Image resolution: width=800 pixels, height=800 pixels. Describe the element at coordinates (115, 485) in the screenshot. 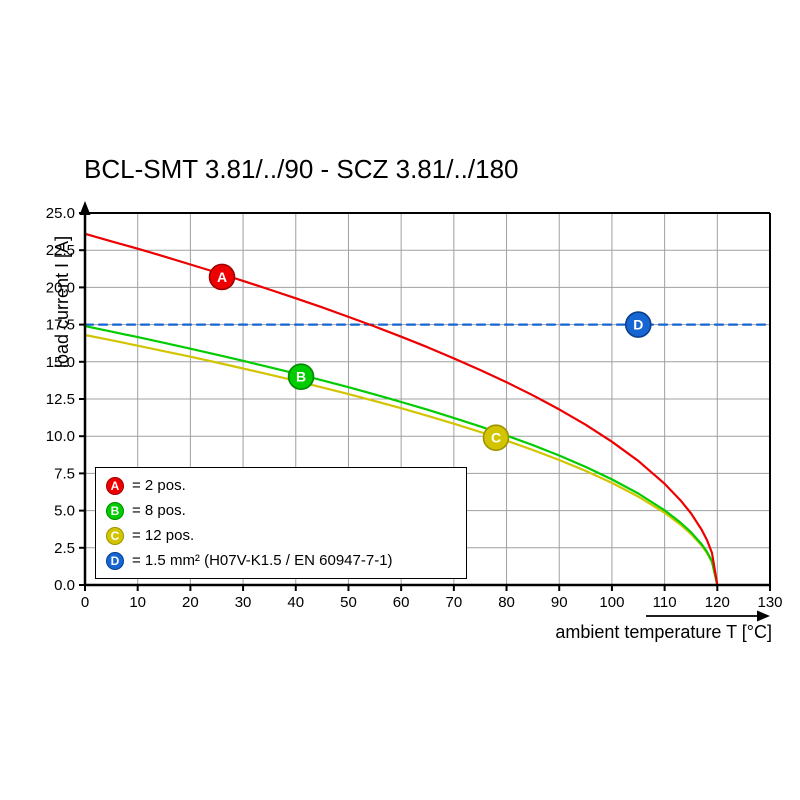

I see `legend-marker-a: A` at that location.